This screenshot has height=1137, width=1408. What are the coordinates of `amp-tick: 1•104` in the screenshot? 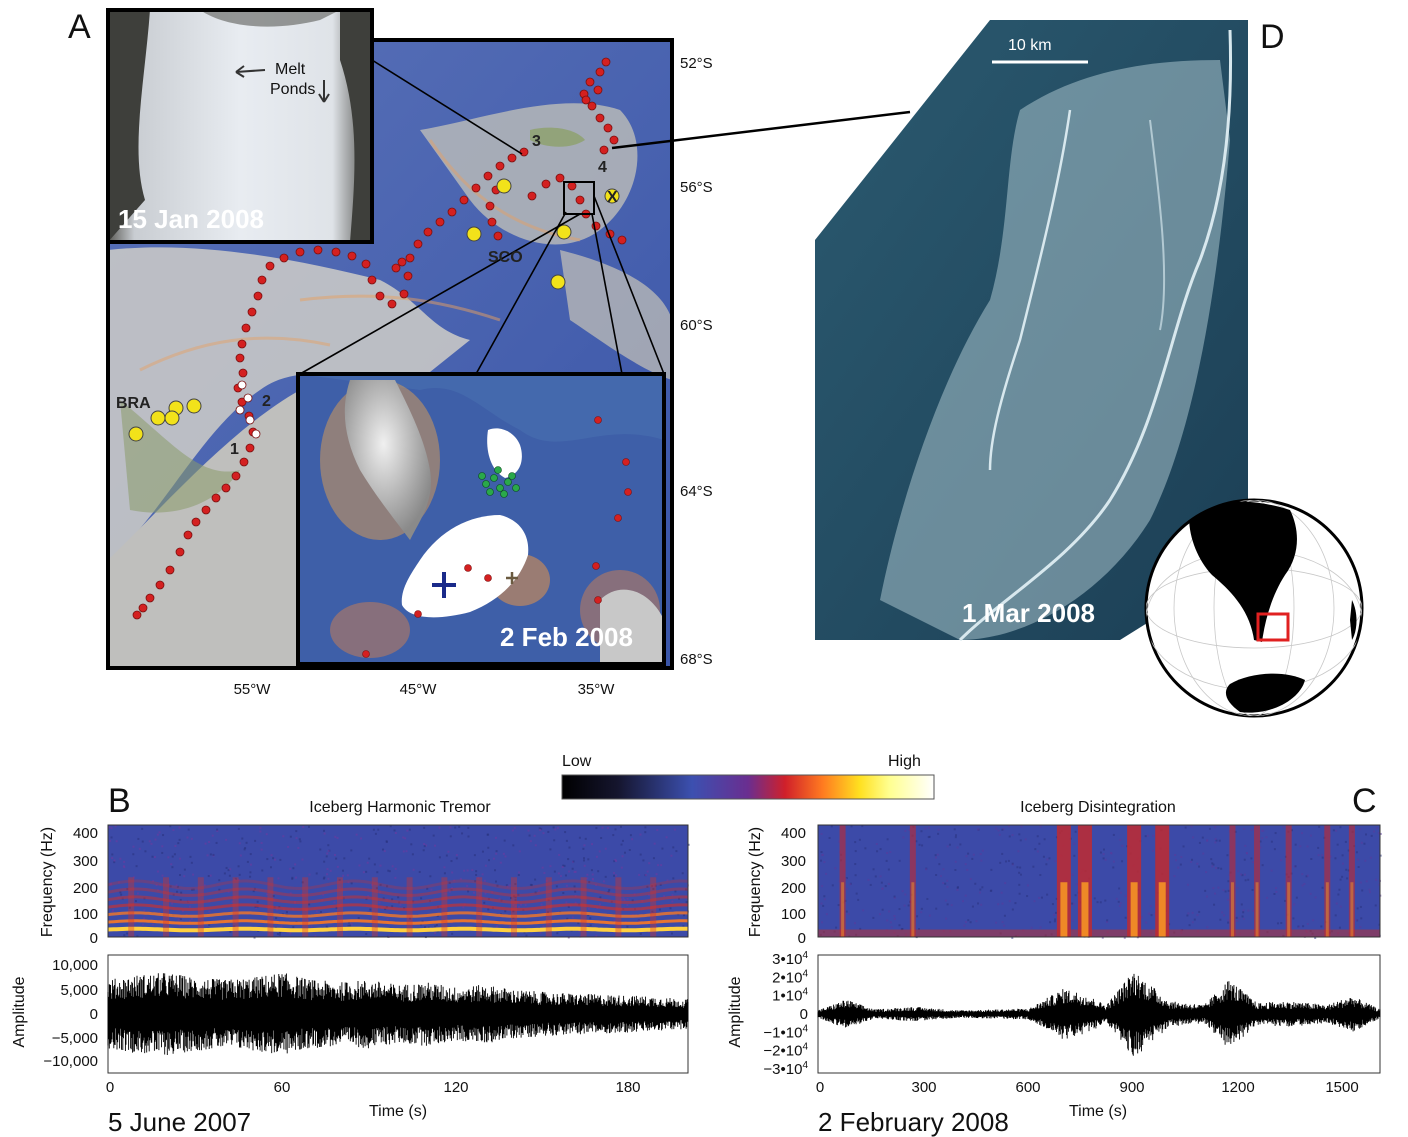 It's located at (790, 996).